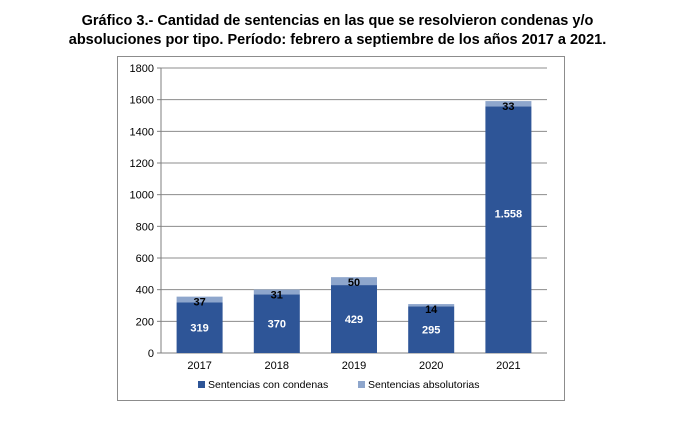  What do you see at coordinates (277, 366) in the screenshot?
I see `x-tick-label-2018: 2018` at bounding box center [277, 366].